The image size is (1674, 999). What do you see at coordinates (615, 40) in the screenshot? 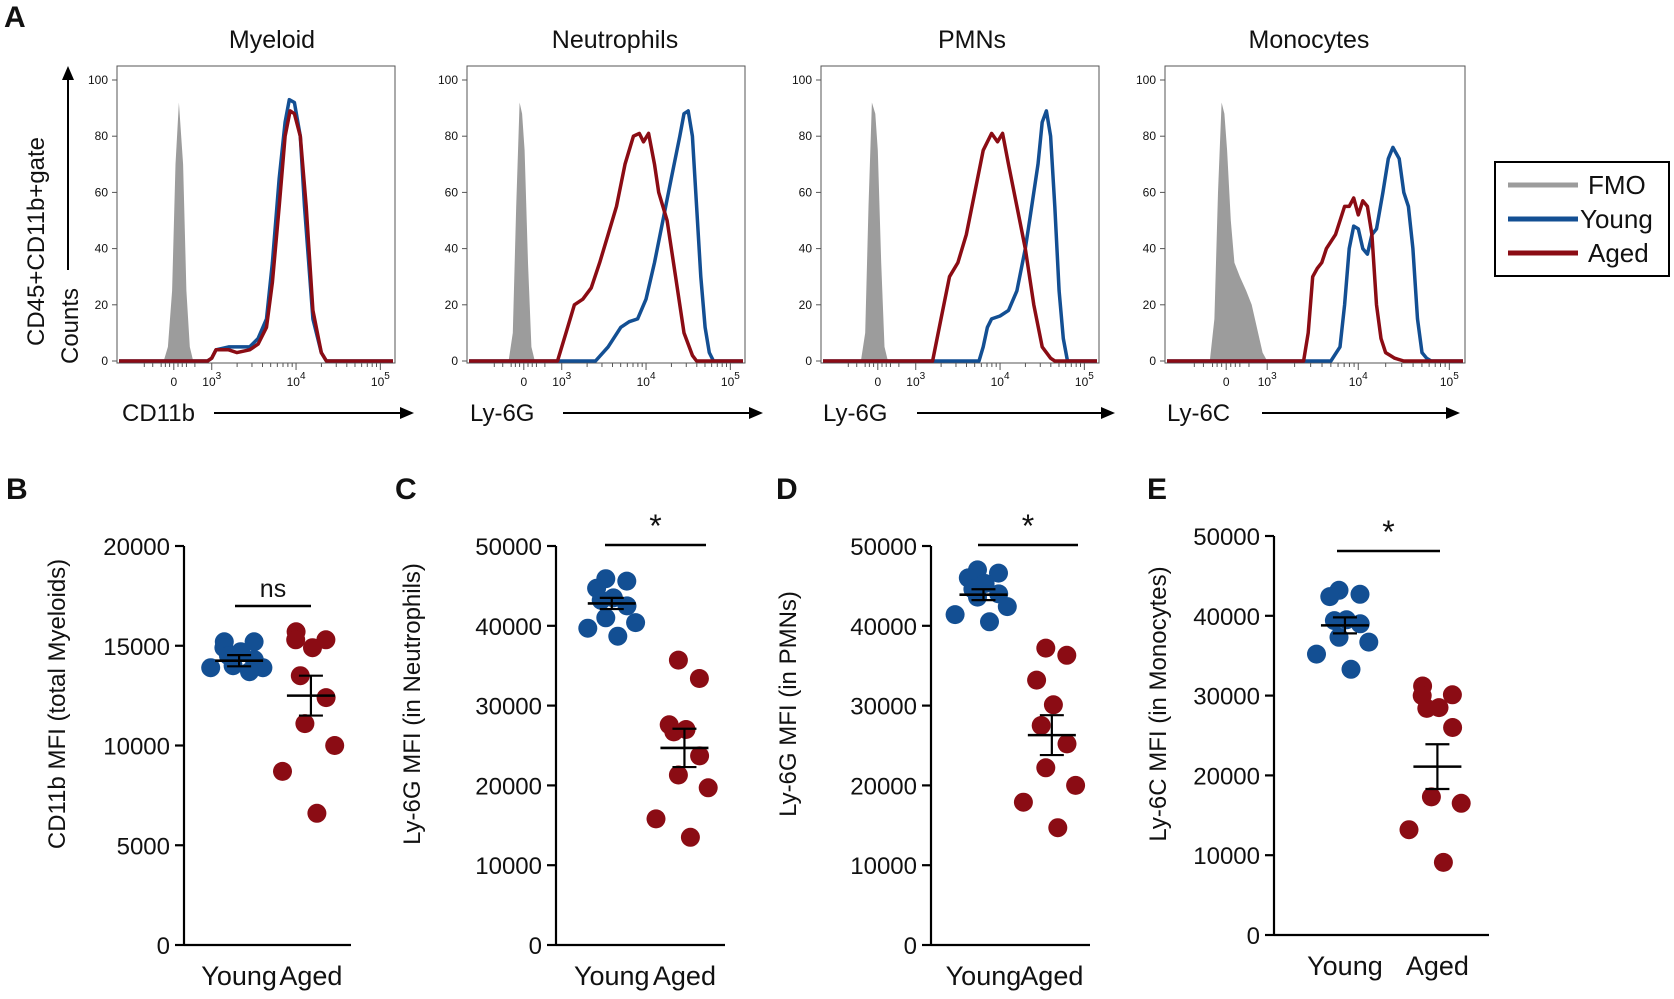
I see `histogram-title: Neutrophils` at bounding box center [615, 40].